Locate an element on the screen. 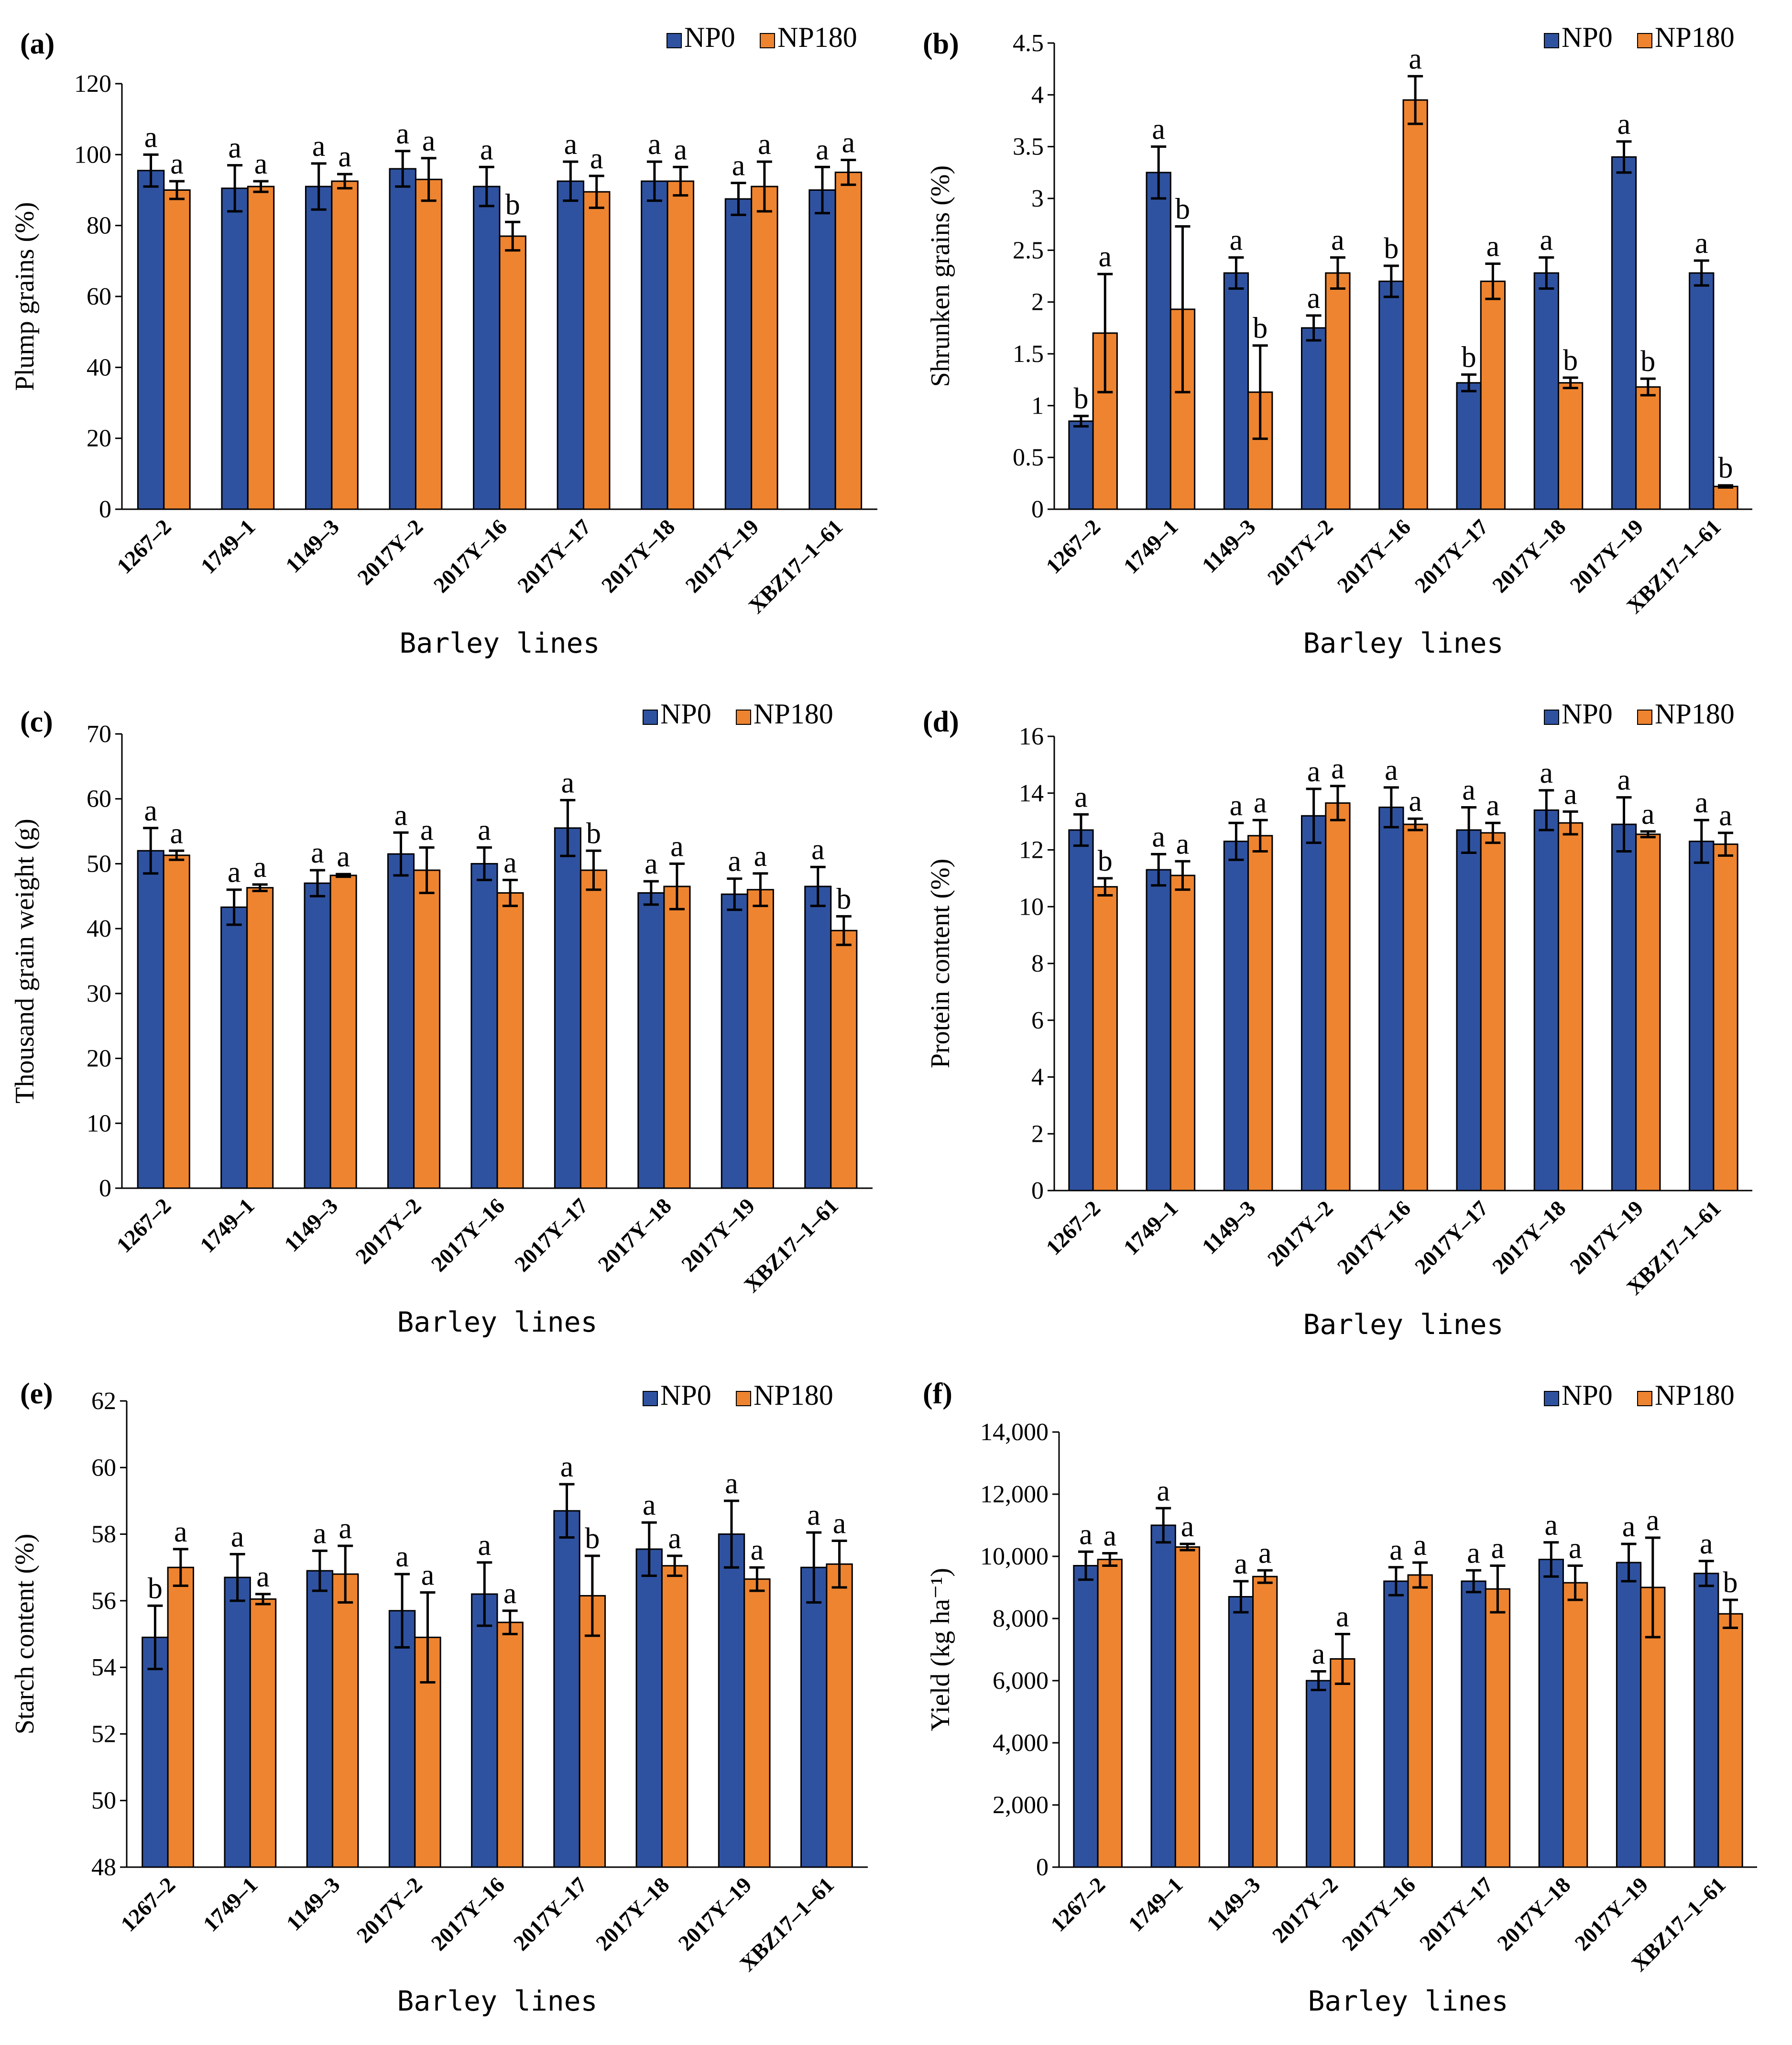 The image size is (1792, 2045). y-tick-label: 80 is located at coordinates (99, 226).